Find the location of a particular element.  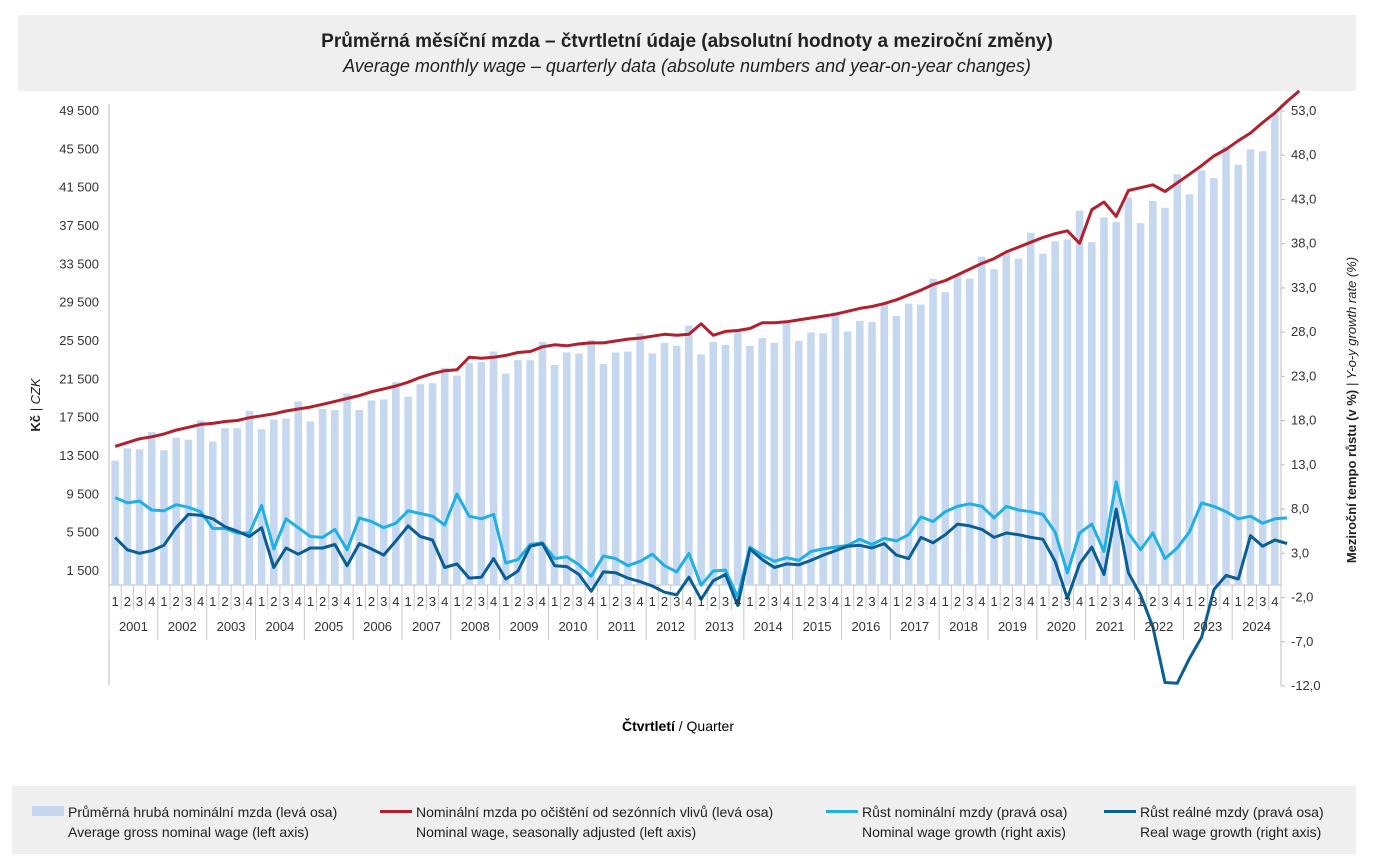

left-tick-label: 25 500 is located at coordinates (79, 340).